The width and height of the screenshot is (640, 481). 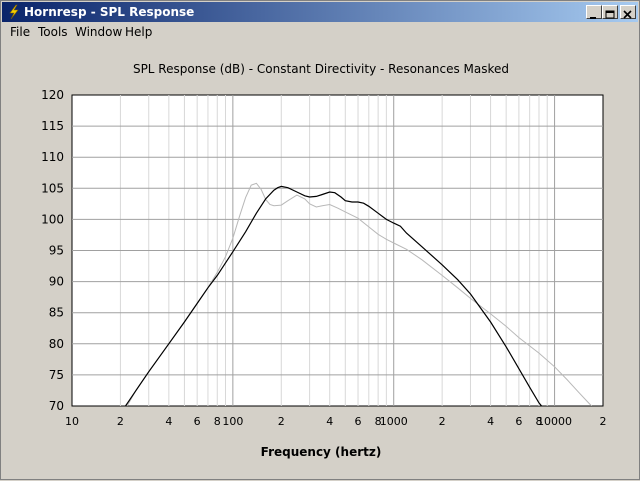 I want to click on menu-window: Window, so click(x=99, y=32).